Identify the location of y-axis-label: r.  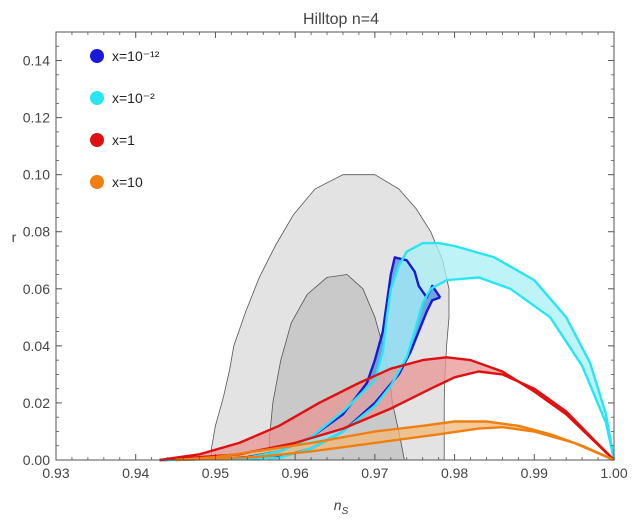
(14, 237).